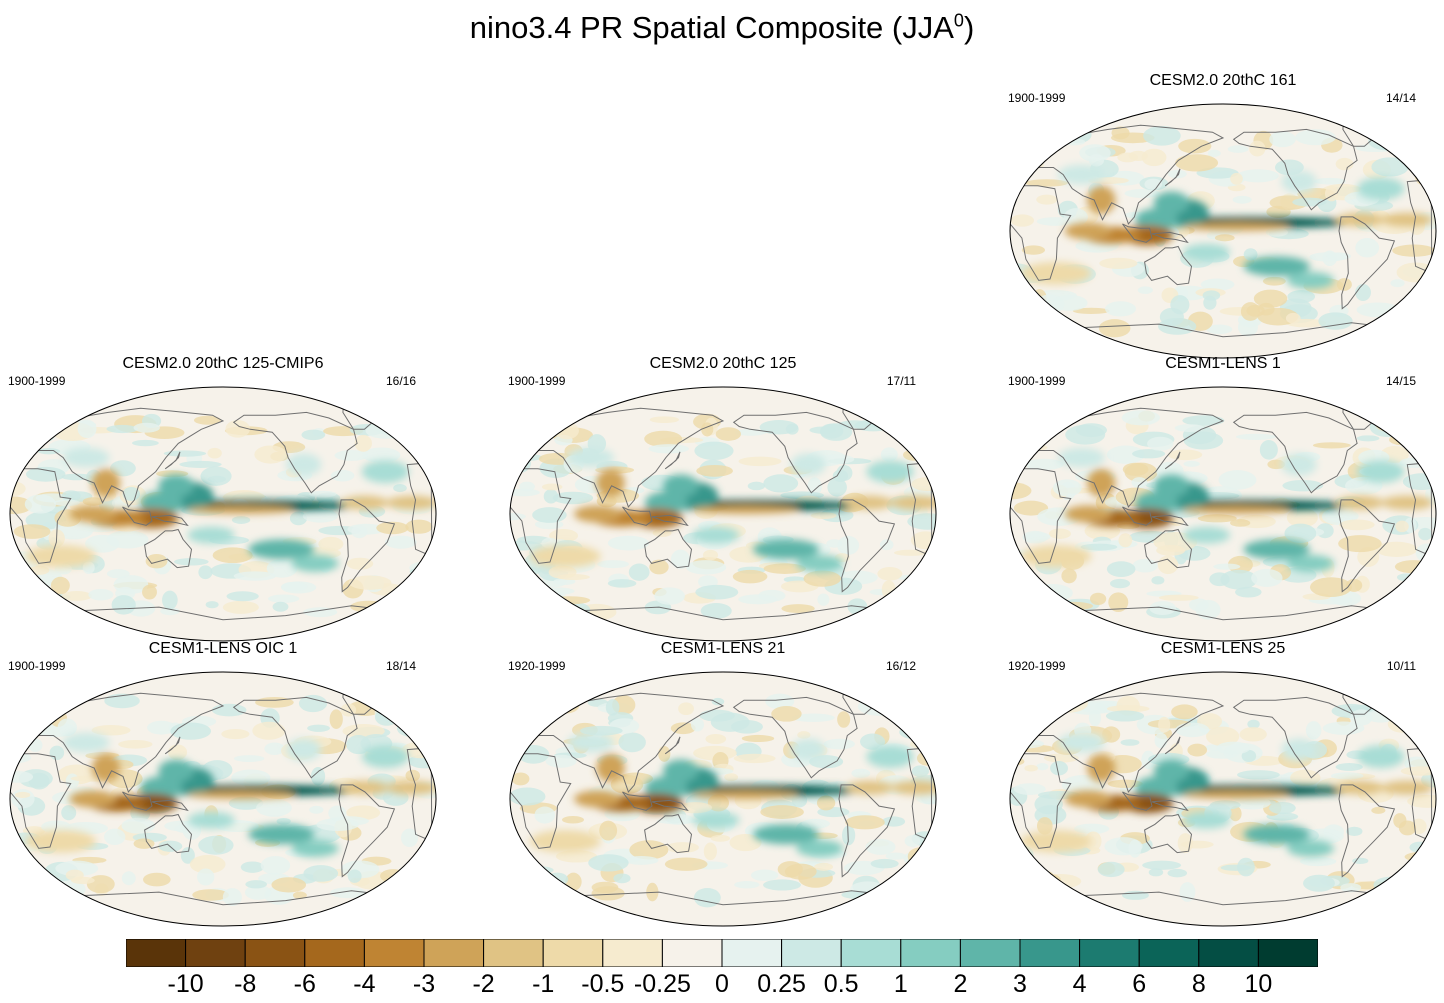 This screenshot has width=1444, height=1003. What do you see at coordinates (223, 514) in the screenshot?
I see `map-border` at bounding box center [223, 514].